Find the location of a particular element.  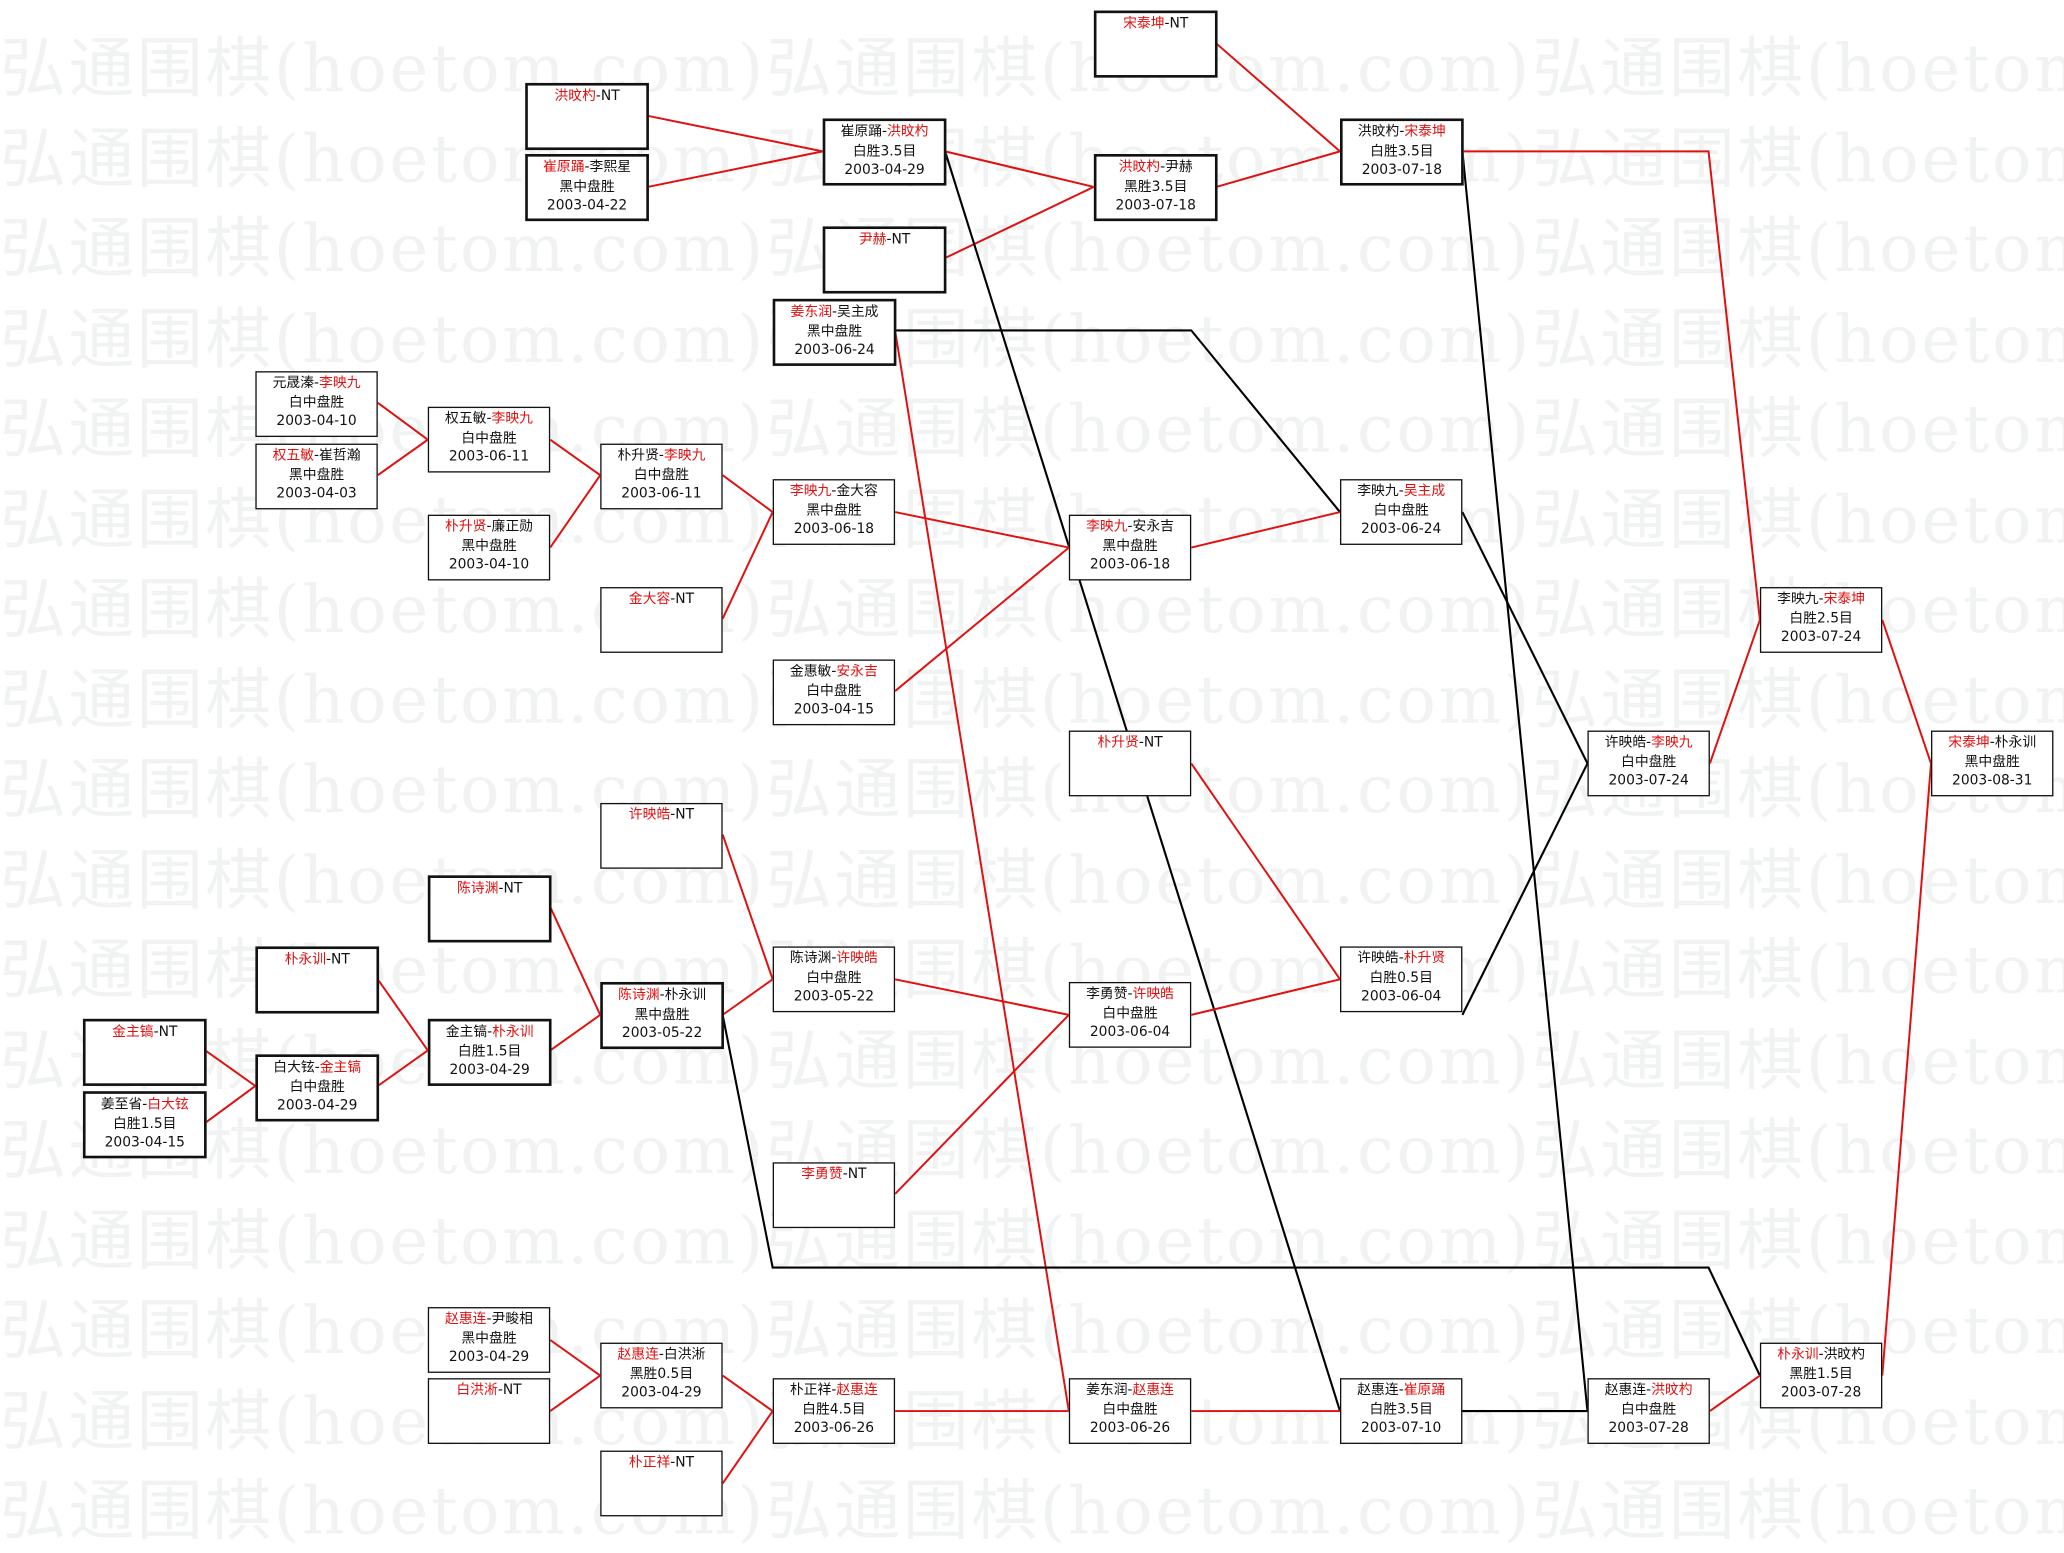

match-players: 姜东润-赵惠连 is located at coordinates (1130, 1390).